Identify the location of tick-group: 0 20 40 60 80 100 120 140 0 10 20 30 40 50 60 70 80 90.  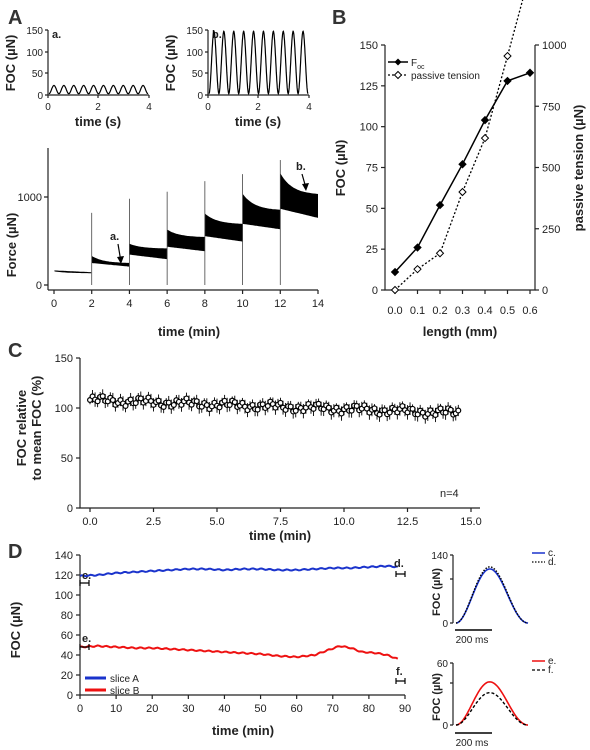
(233, 632).